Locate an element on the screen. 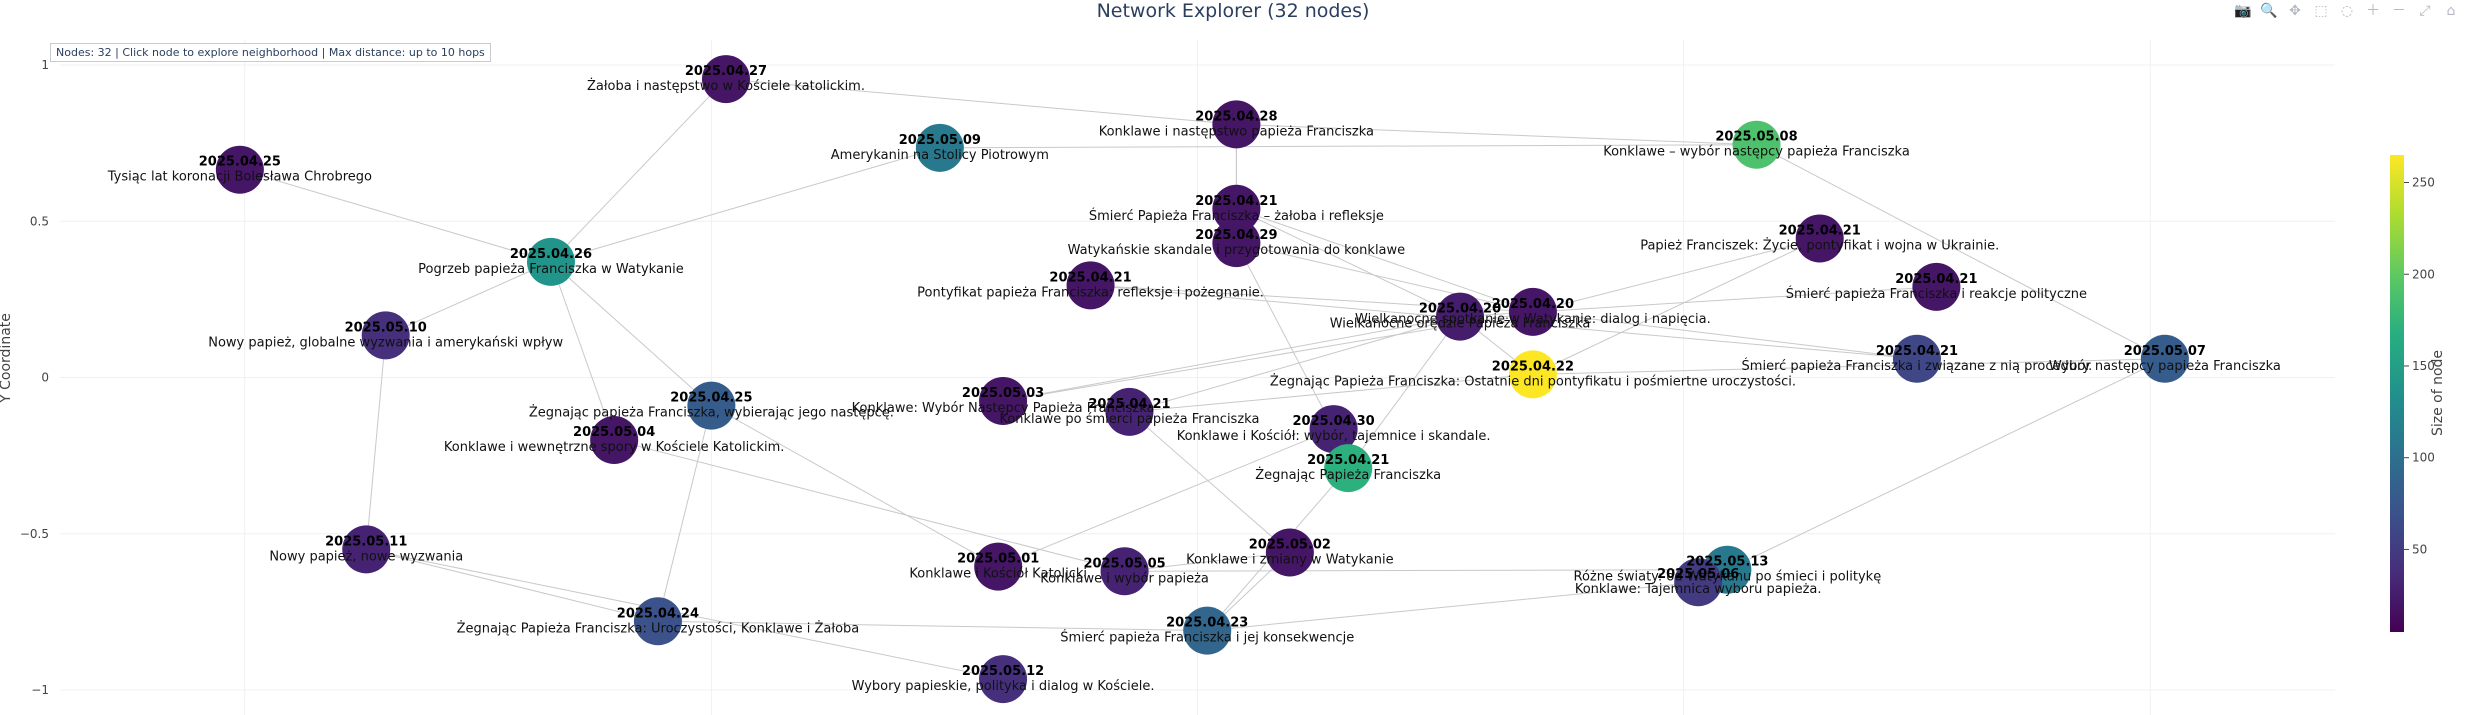 This screenshot has width=2468, height=715. colorbar-tick-label: 50 is located at coordinates (2419, 549).